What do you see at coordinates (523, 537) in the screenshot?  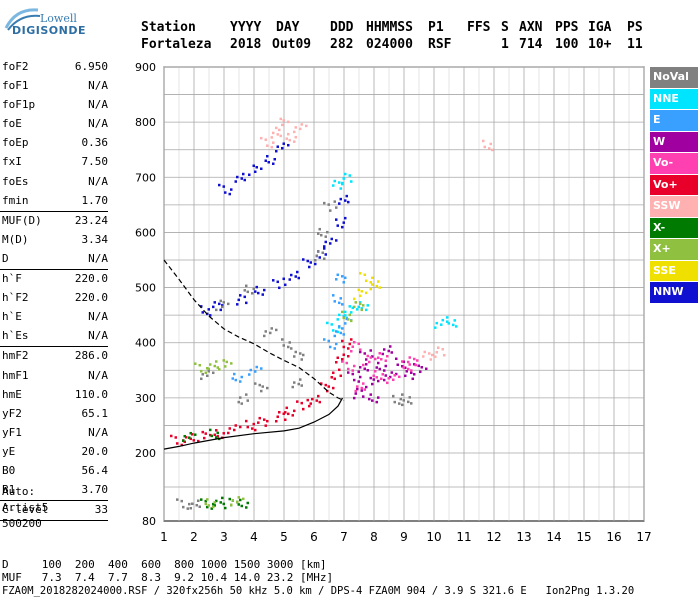 I see `x-tick-label: 13` at bounding box center [523, 537].